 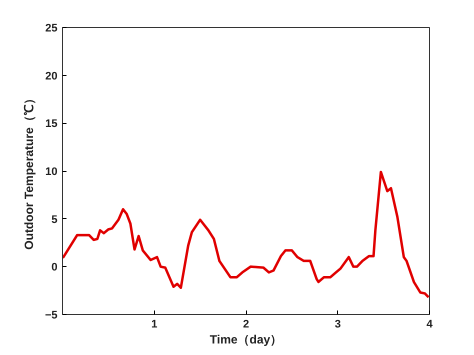 What do you see at coordinates (54, 220) in the screenshot?
I see `y-tick-label: 5` at bounding box center [54, 220].